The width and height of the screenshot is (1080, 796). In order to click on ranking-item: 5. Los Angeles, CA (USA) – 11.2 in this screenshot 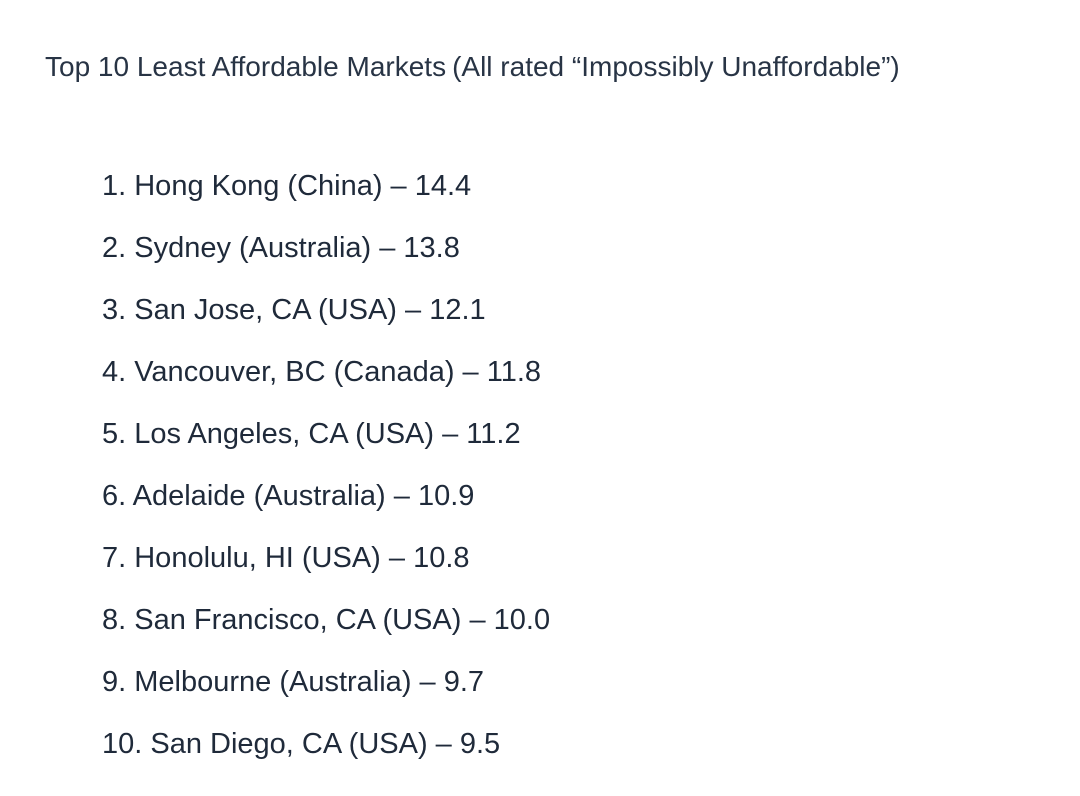, I will do `click(311, 434)`.